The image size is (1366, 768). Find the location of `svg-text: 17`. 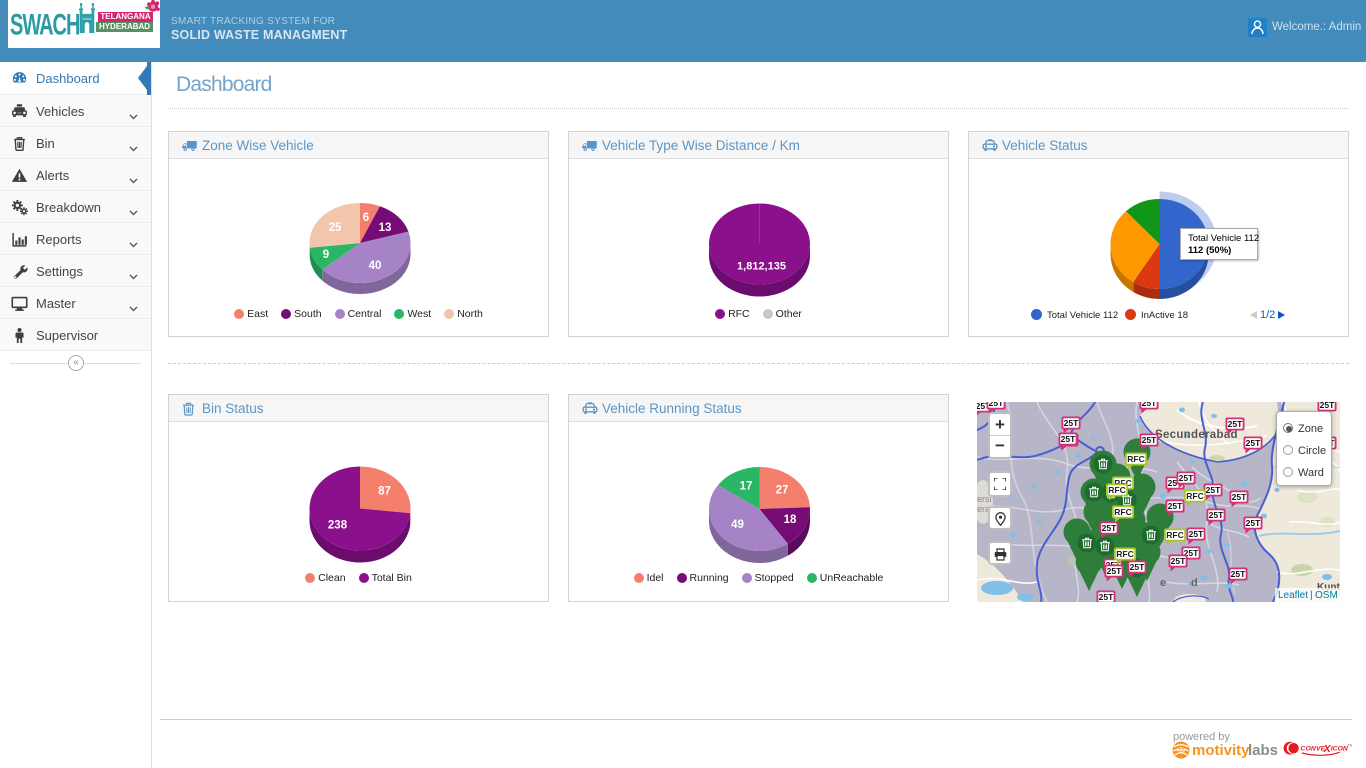

svg-text: 17 is located at coordinates (746, 487).